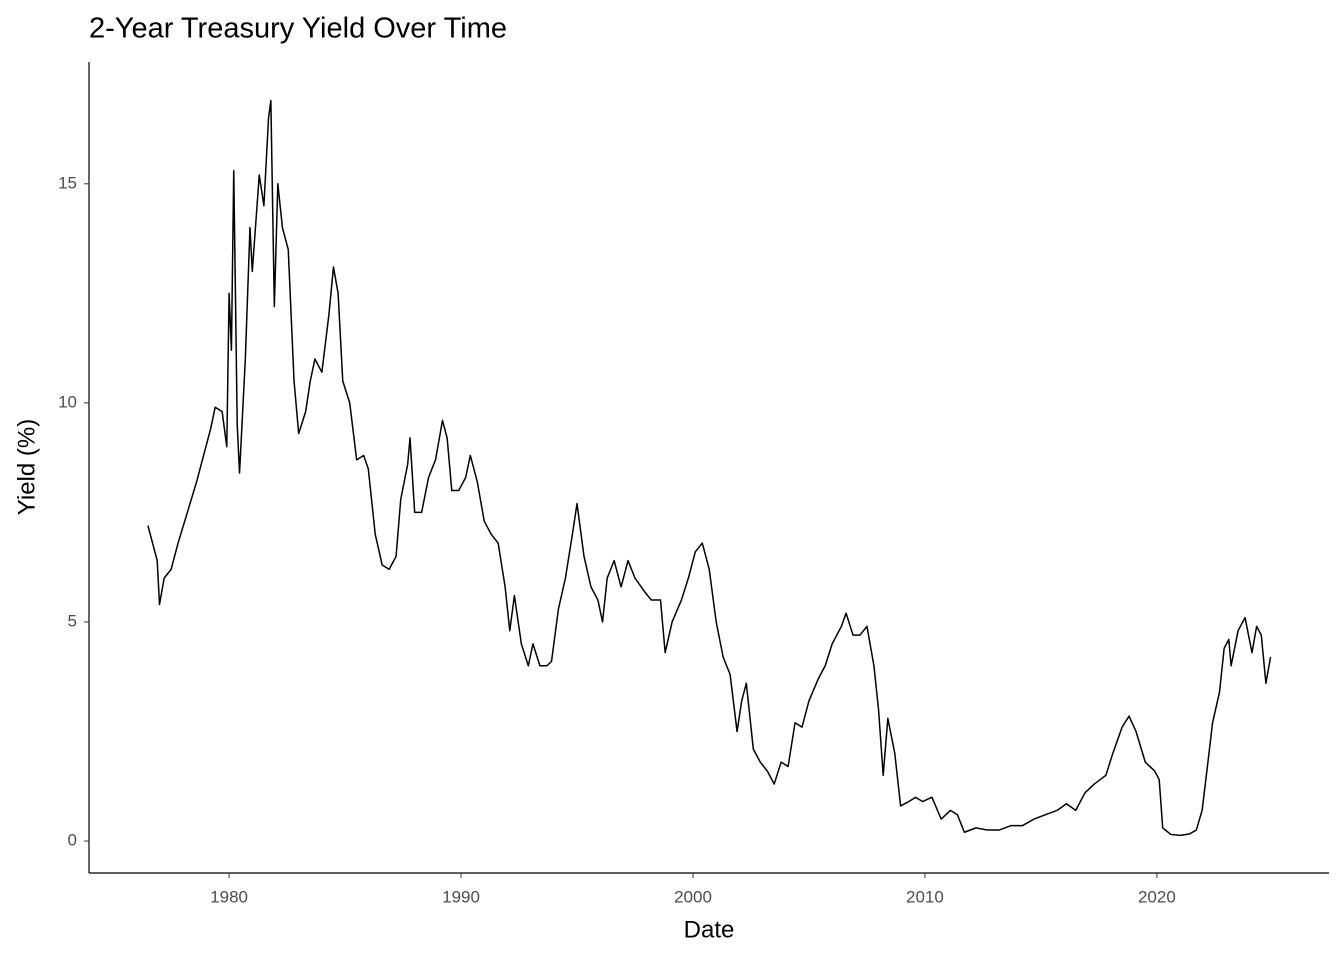  Describe the element at coordinates (229, 896) in the screenshot. I see `x-tick-label: 1980` at that location.